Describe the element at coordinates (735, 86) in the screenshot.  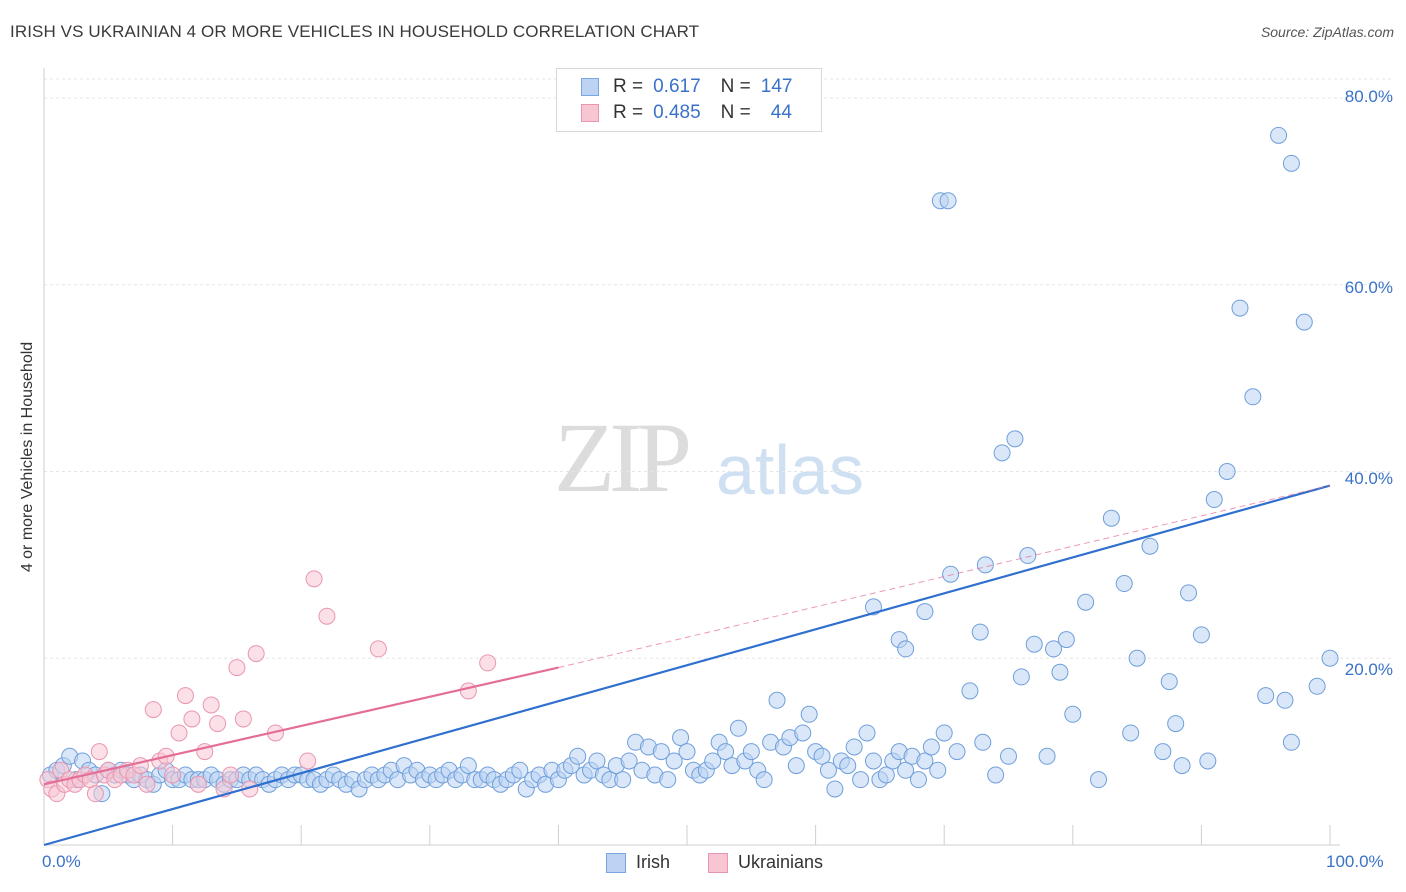
I see `irish-n-label: N =` at that location.